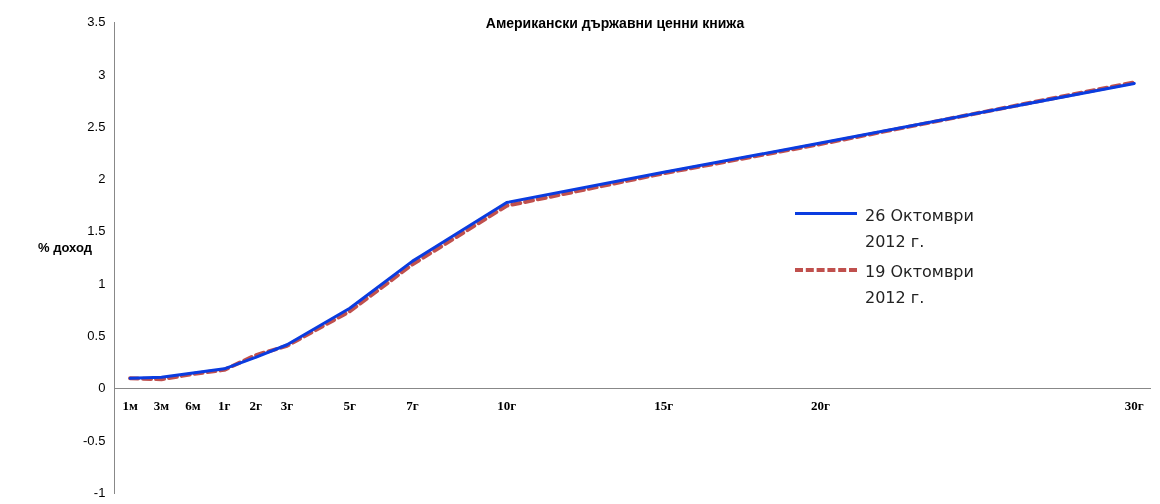 The height and width of the screenshot is (504, 1160). What do you see at coordinates (224, 405) in the screenshot?
I see `x-tick-label: 1г` at bounding box center [224, 405].